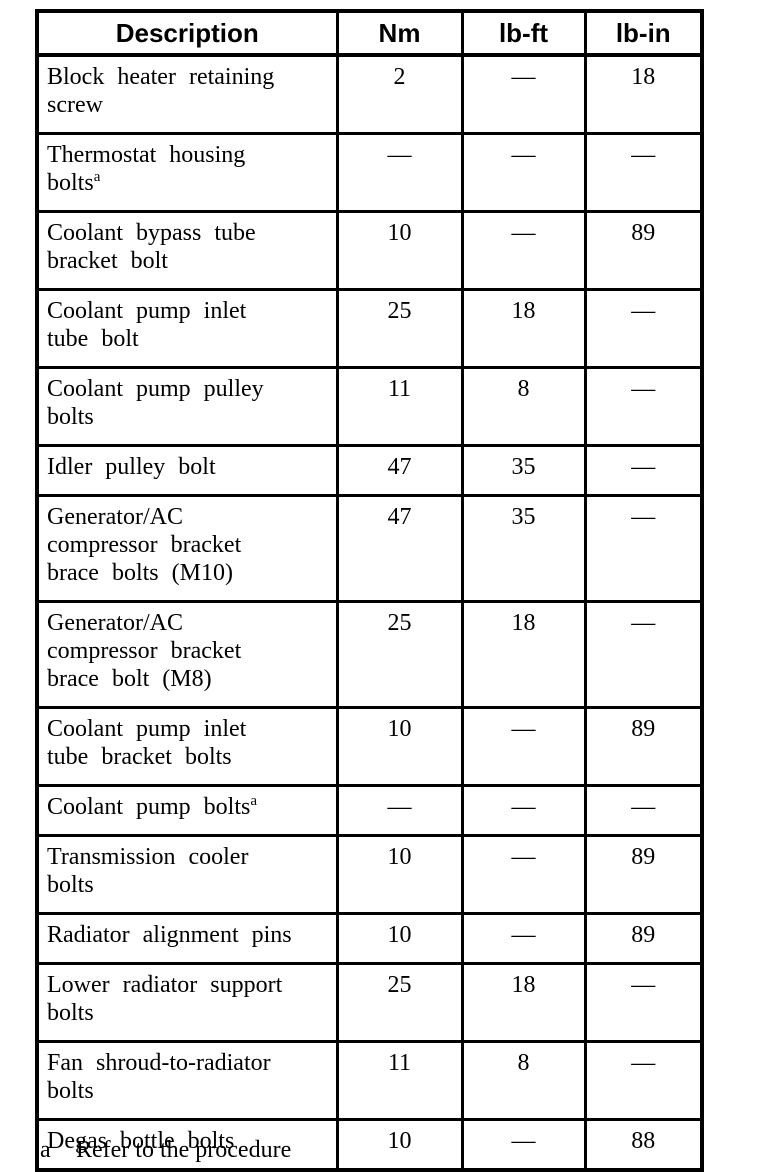 Image resolution: width=768 pixels, height=1172 pixels. I want to click on description-cell: Lower radiator support bolts, so click(187, 1002).